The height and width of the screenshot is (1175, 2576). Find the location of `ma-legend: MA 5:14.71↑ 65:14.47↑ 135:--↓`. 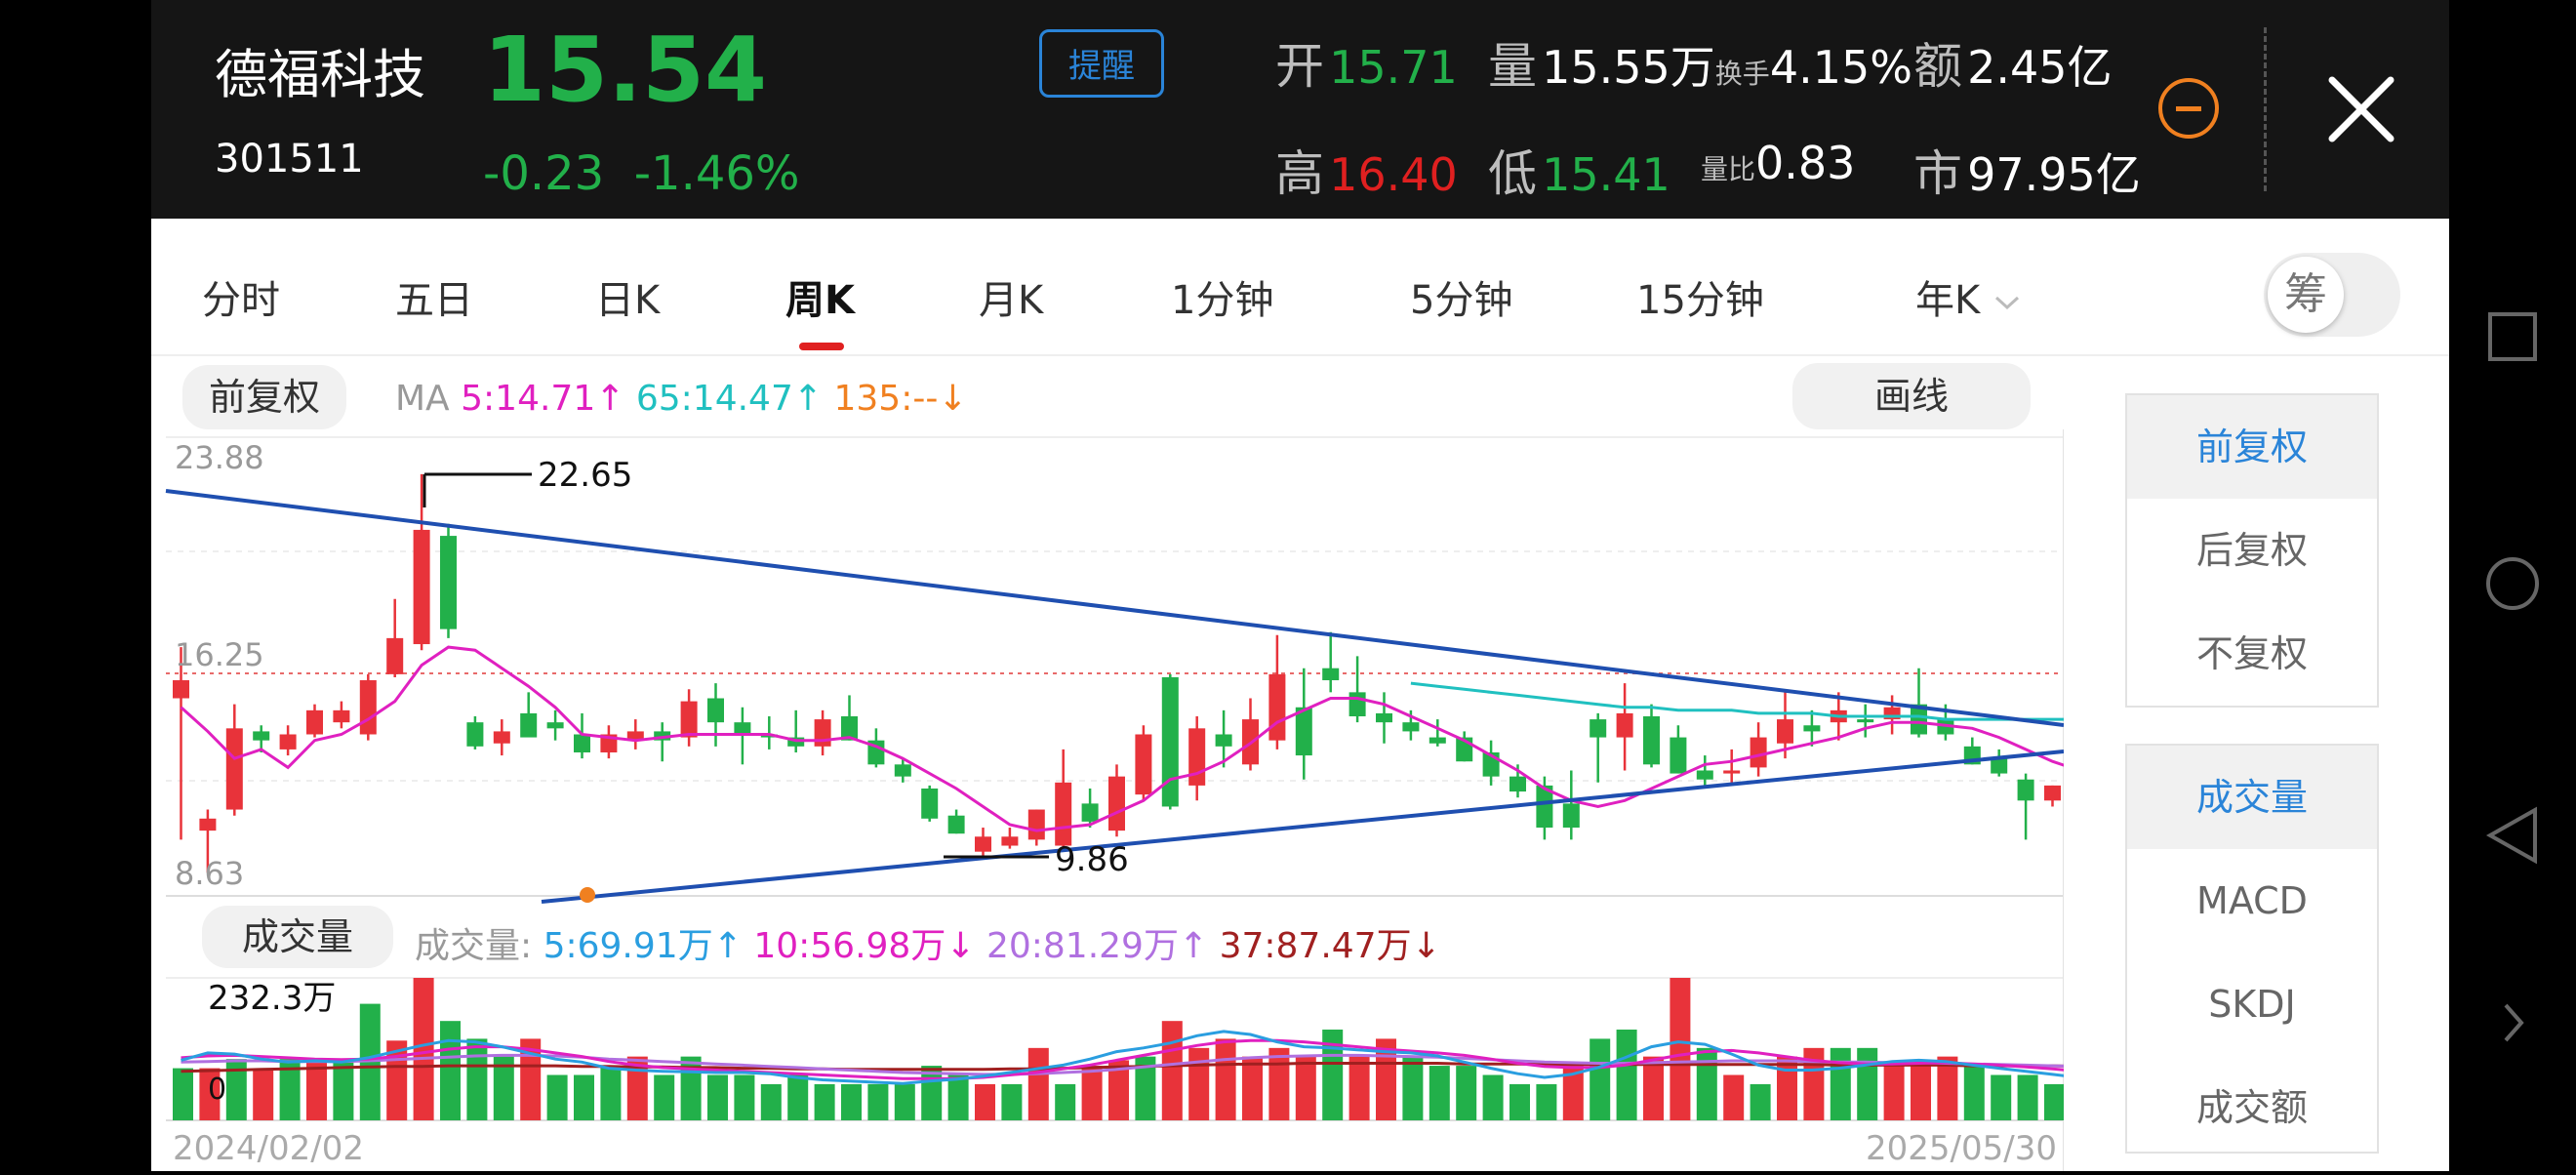

ma-legend: MA 5:14.71↑ 65:14.47↑ 135:--↓ is located at coordinates (681, 399).